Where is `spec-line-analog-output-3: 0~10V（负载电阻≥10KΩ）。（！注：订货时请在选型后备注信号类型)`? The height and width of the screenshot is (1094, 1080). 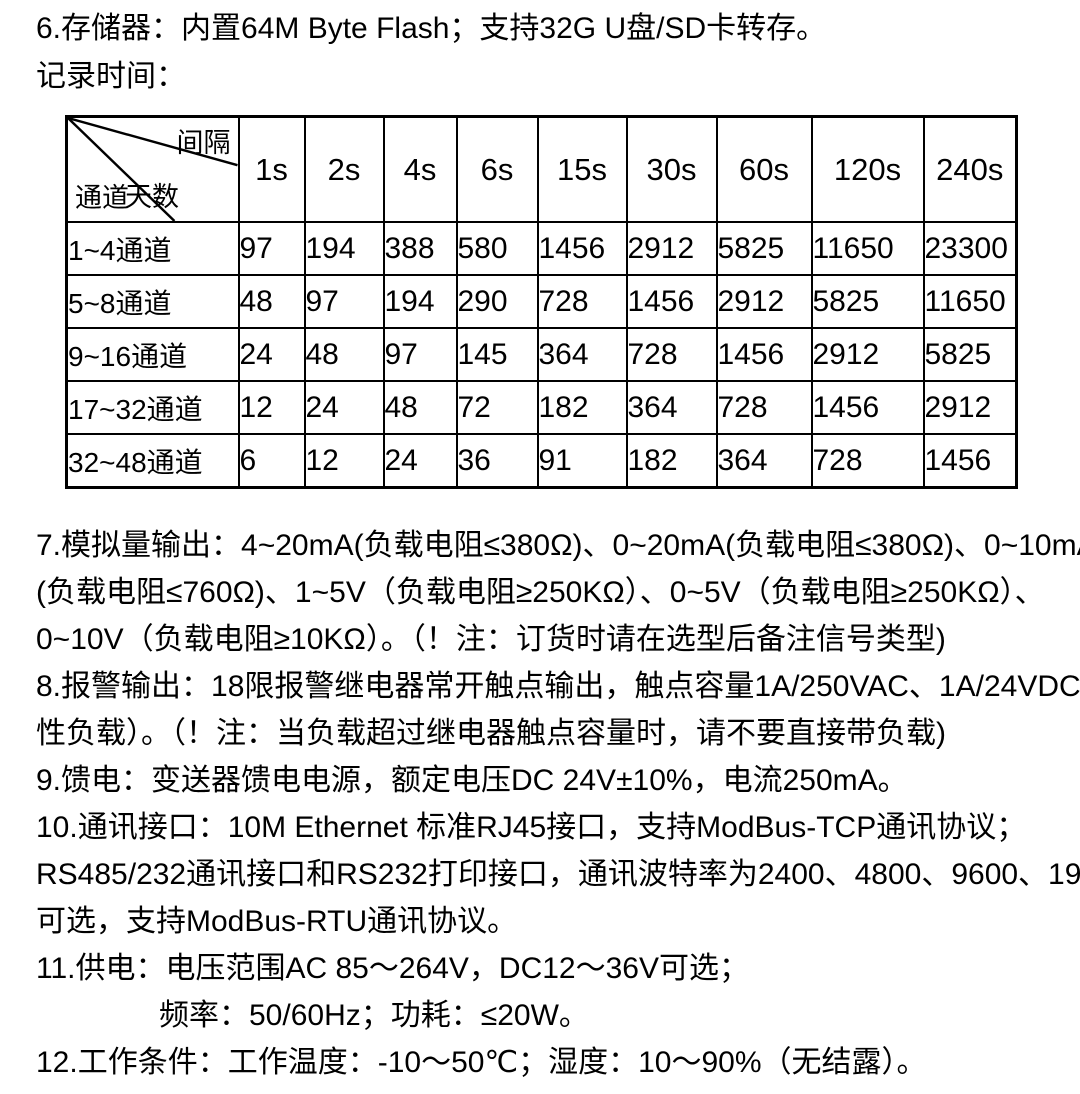
spec-line-analog-output-3: 0~10V（负载电阻≥10KΩ）。（！注：订货时请在选型后备注信号类型) is located at coordinates (491, 639).